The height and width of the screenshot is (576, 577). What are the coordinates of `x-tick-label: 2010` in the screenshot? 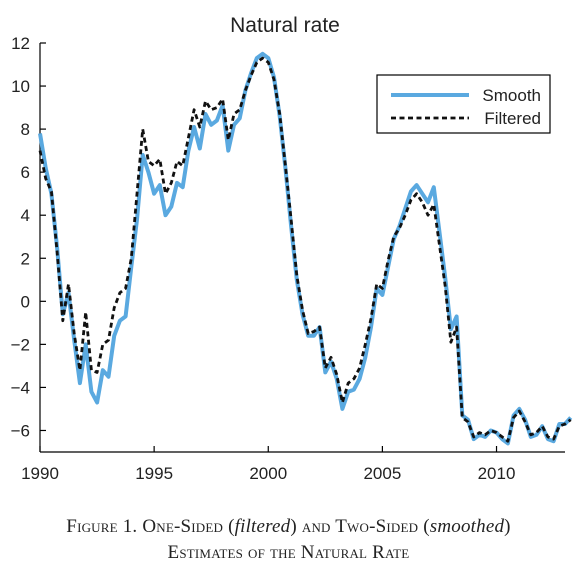 It's located at (497, 473).